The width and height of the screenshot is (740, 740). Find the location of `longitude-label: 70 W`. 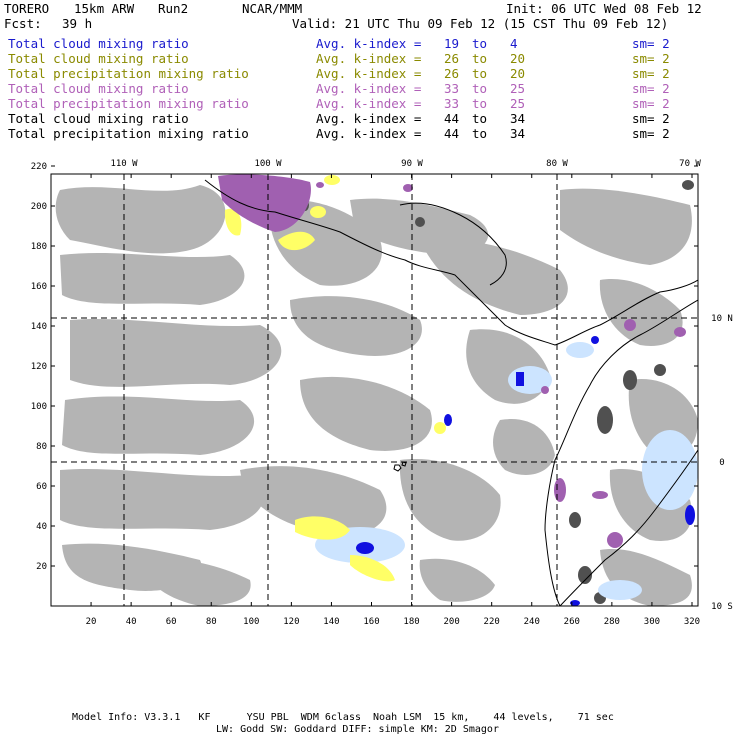

longitude-label: 70 W is located at coordinates (690, 164).